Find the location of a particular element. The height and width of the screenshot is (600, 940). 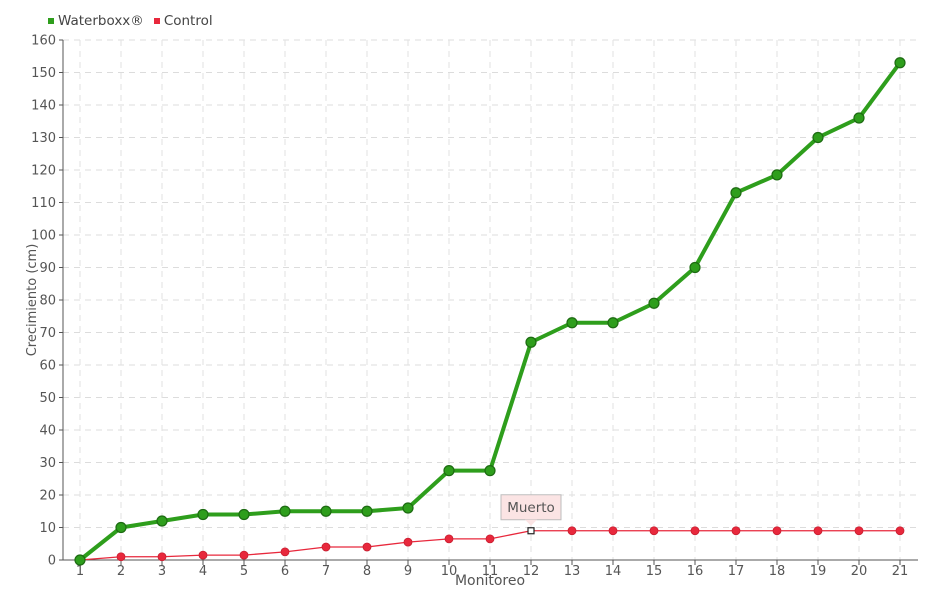

legend: Waterboxx® Control is located at coordinates (130, 21).